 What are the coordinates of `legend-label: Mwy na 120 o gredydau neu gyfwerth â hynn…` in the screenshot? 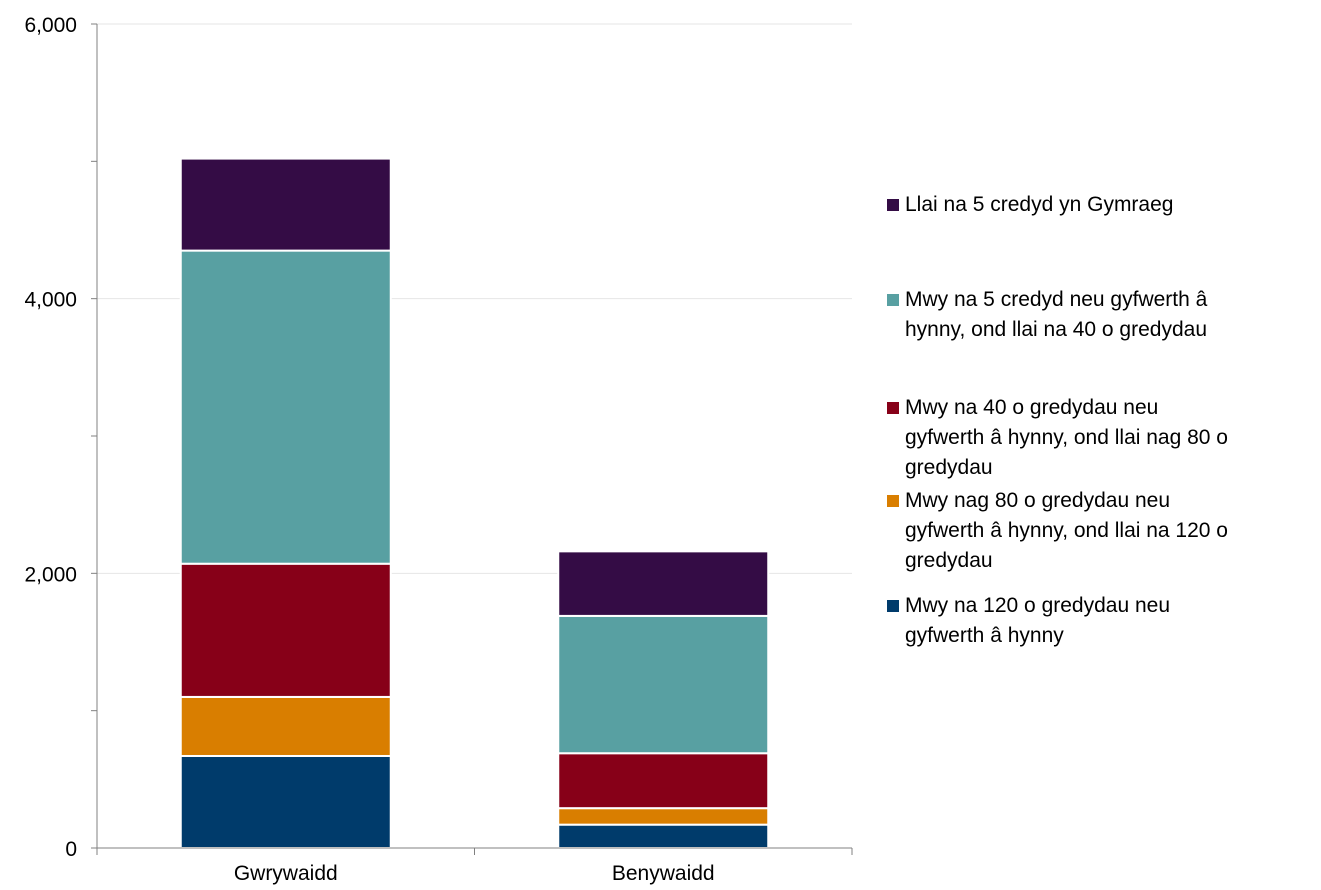 It's located at (1038, 620).